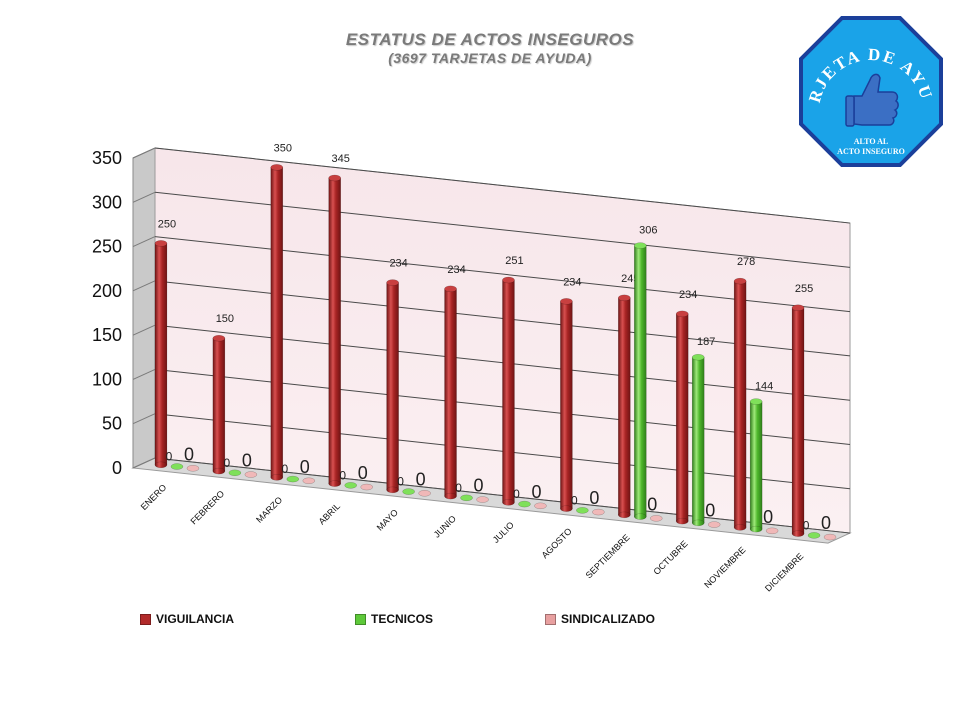 The image size is (960, 720). I want to click on bar-tecnicos-febrero-top, so click(235, 473).